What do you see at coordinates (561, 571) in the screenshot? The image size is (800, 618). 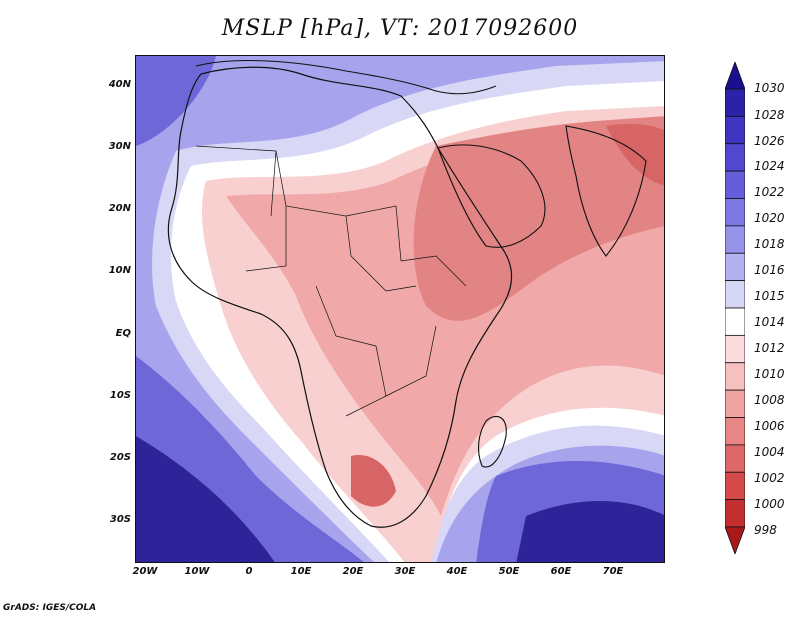 I see `lon-label-60e: 60E` at bounding box center [561, 571].